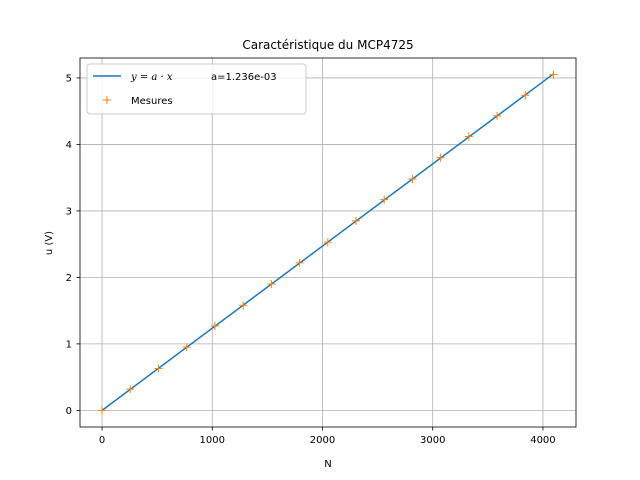 The width and height of the screenshot is (640, 480). What do you see at coordinates (102, 440) in the screenshot?
I see `x-tick-label: 0` at bounding box center [102, 440].